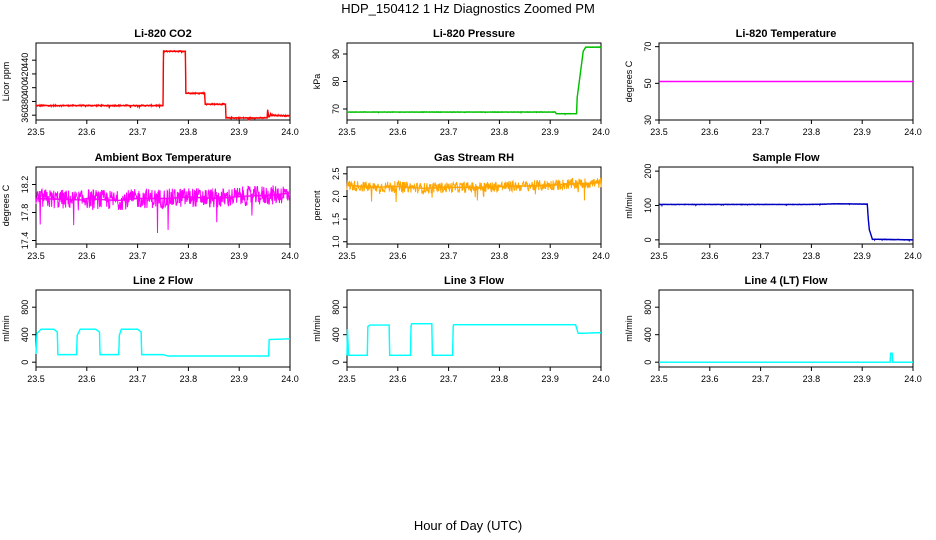 This screenshot has width=936, height=540. I want to click on y-tick-label: 30, so click(648, 120).